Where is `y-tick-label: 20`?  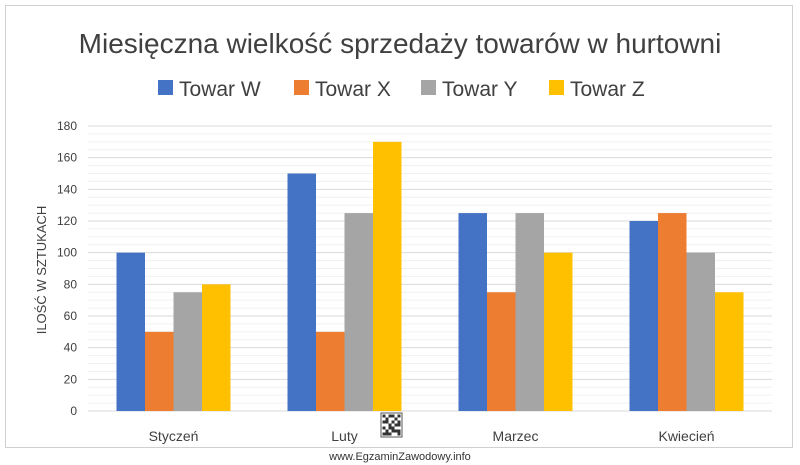
y-tick-label: 20 is located at coordinates (71, 379).